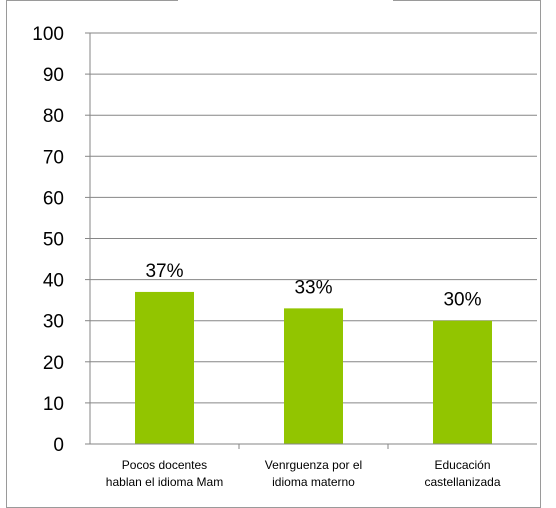 Image resolution: width=556 pixels, height=508 pixels. Describe the element at coordinates (53, 198) in the screenshot. I see `y-tick-label: 60` at that location.